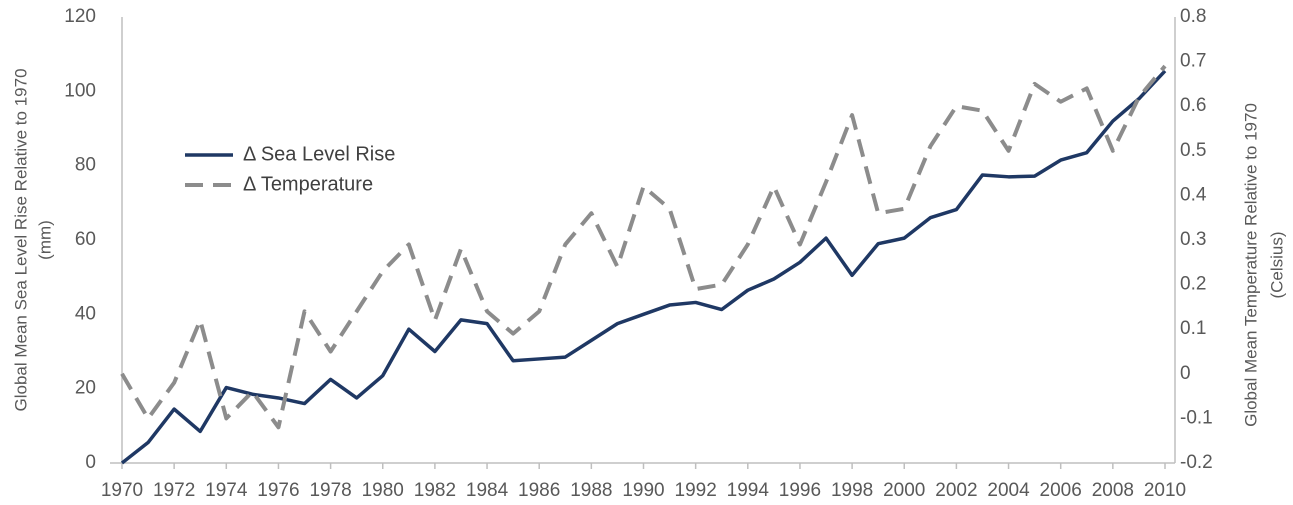  I want to click on y-axis-title: (mm), so click(44, 240).